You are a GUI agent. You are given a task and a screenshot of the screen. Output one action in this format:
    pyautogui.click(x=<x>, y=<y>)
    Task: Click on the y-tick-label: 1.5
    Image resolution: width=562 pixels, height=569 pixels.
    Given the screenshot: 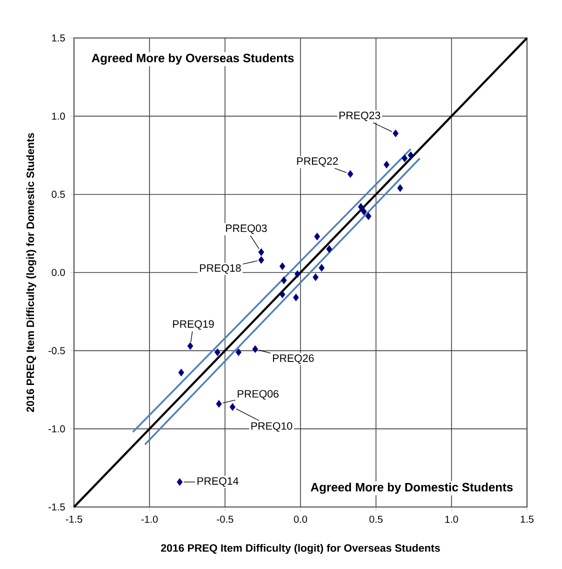 What is the action you would take?
    pyautogui.click(x=58, y=38)
    